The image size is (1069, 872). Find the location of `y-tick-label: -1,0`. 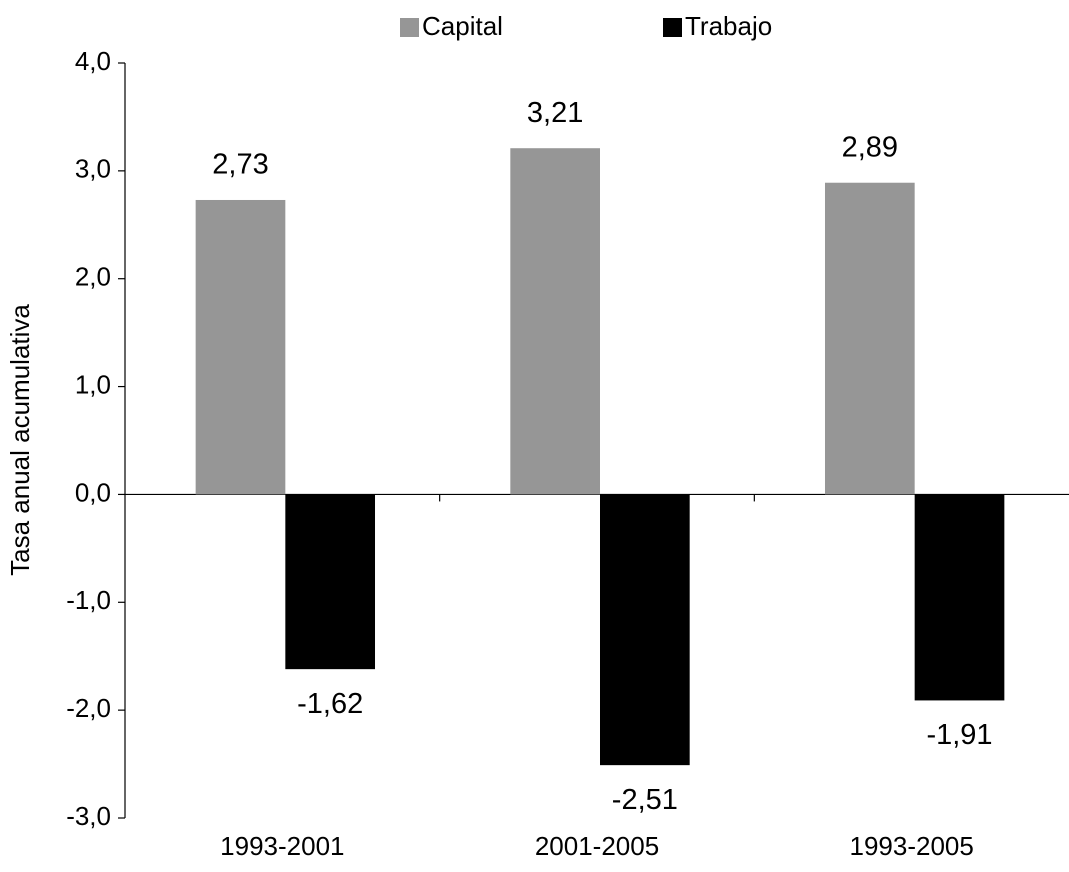

y-tick-label: -1,0 is located at coordinates (88, 600).